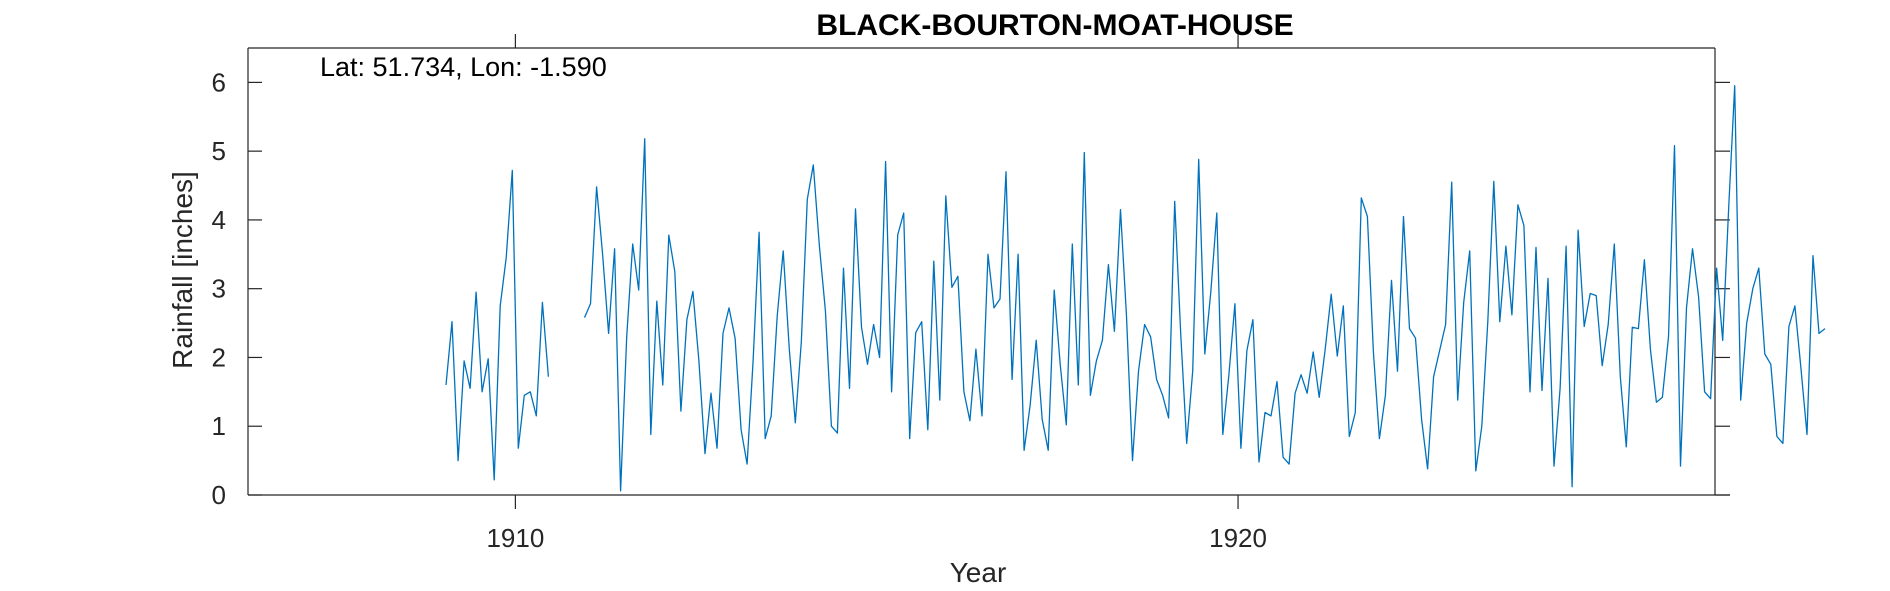 This screenshot has width=1890, height=591. What do you see at coordinates (219, 289) in the screenshot?
I see `y-tick-label: 3` at bounding box center [219, 289].